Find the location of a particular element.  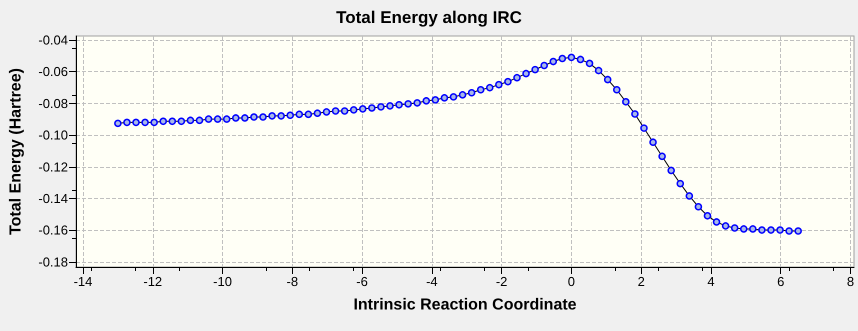

y-tick-label: -0.16 is located at coordinates (53, 230).